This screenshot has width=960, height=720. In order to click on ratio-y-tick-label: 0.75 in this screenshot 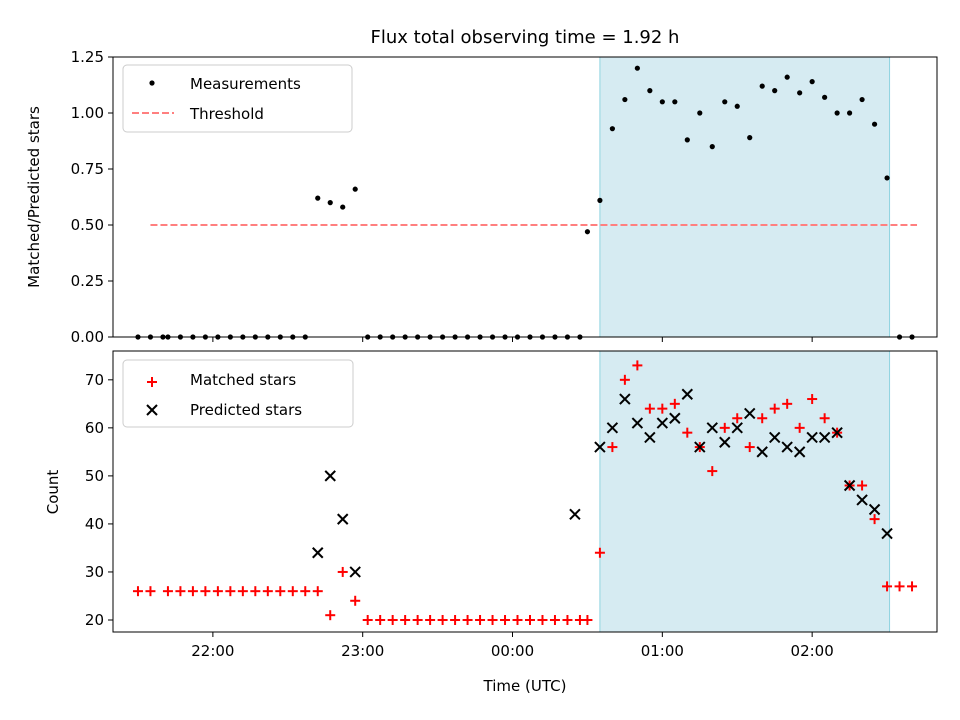, I will do `click(87, 169)`.